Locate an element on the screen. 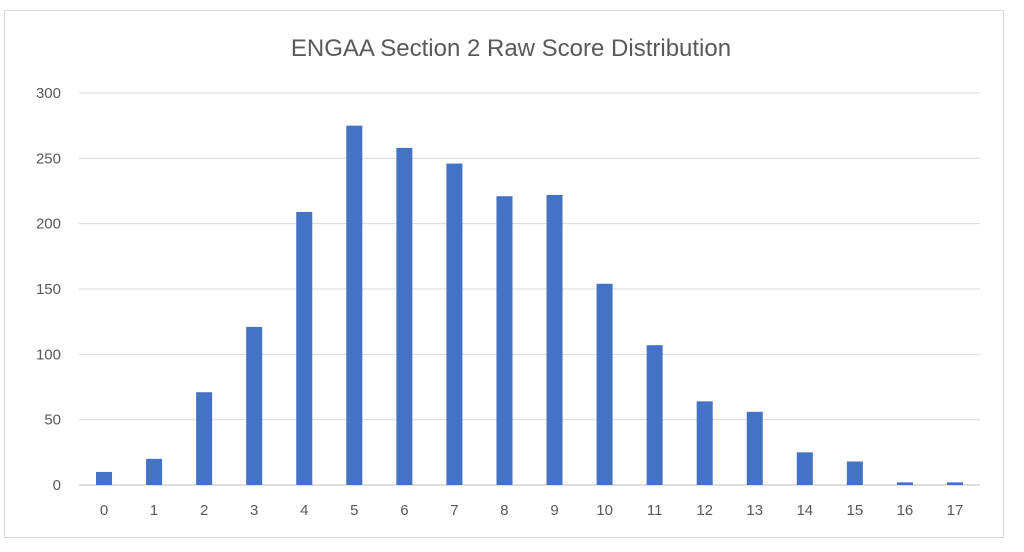 The image size is (1024, 552). x-tick-label: 15 is located at coordinates (855, 510).